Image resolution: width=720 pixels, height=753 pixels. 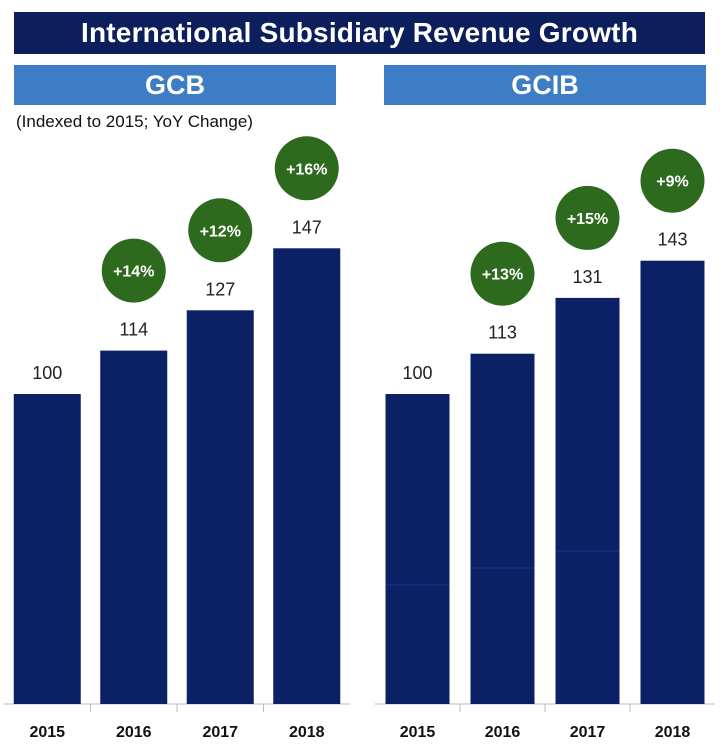 I want to click on gcib-bar-2016, so click(x=502, y=528).